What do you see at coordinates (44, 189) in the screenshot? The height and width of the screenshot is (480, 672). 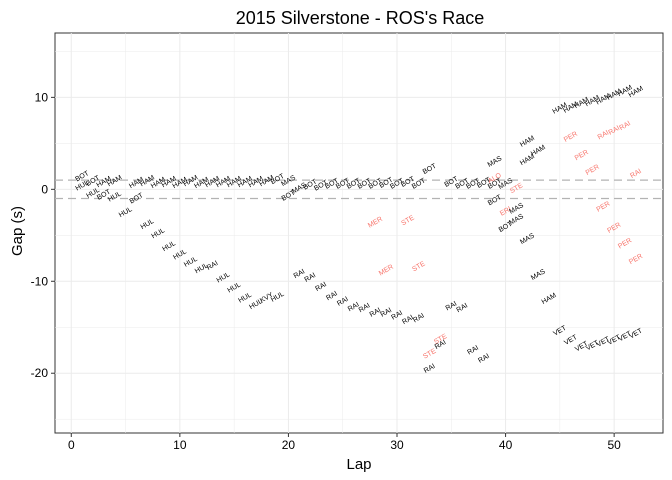 I see `y-tick-label: 0` at bounding box center [44, 189].